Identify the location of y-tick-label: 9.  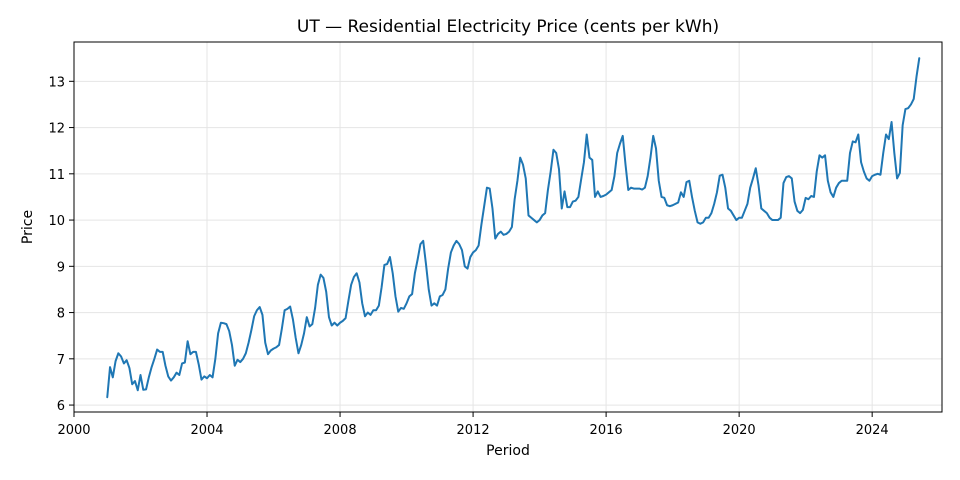
(61, 267).